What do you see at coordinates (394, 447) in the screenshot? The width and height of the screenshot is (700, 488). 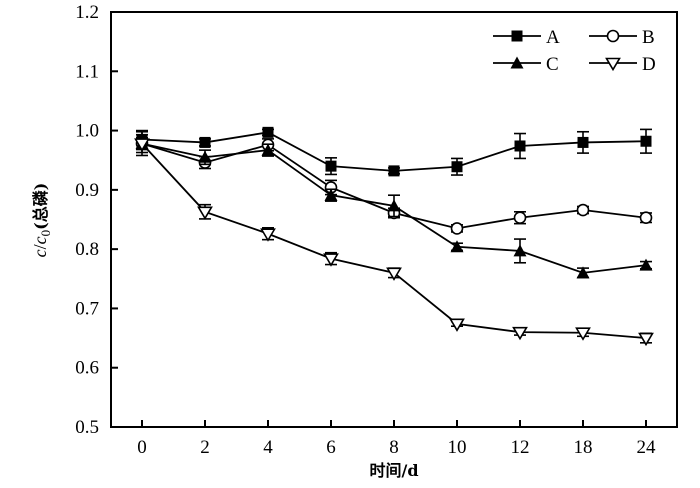 I see `x-tick-label: 8` at bounding box center [394, 447].